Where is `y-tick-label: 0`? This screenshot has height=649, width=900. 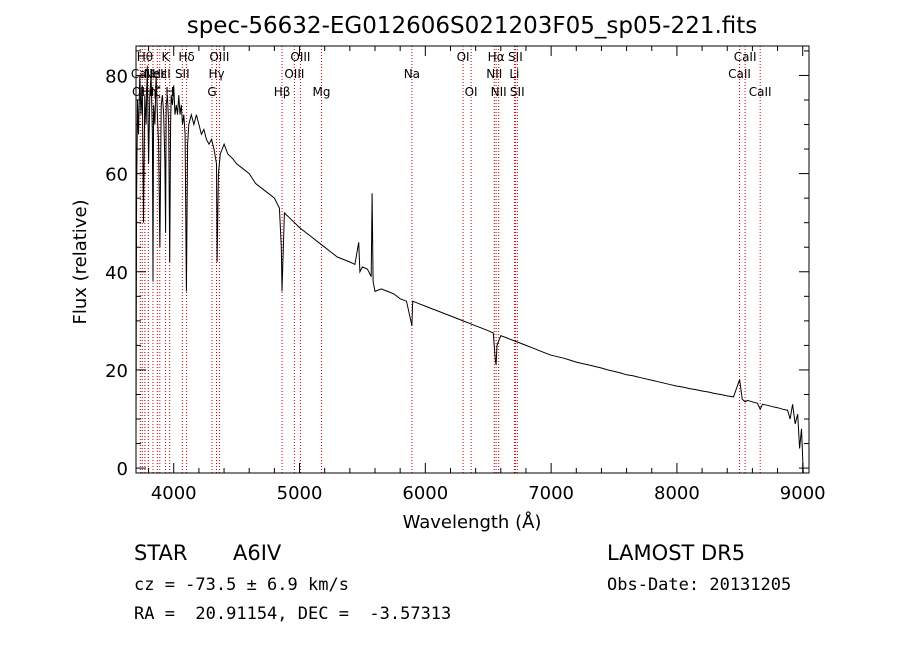
y-tick-label: 0 is located at coordinates (122, 469).